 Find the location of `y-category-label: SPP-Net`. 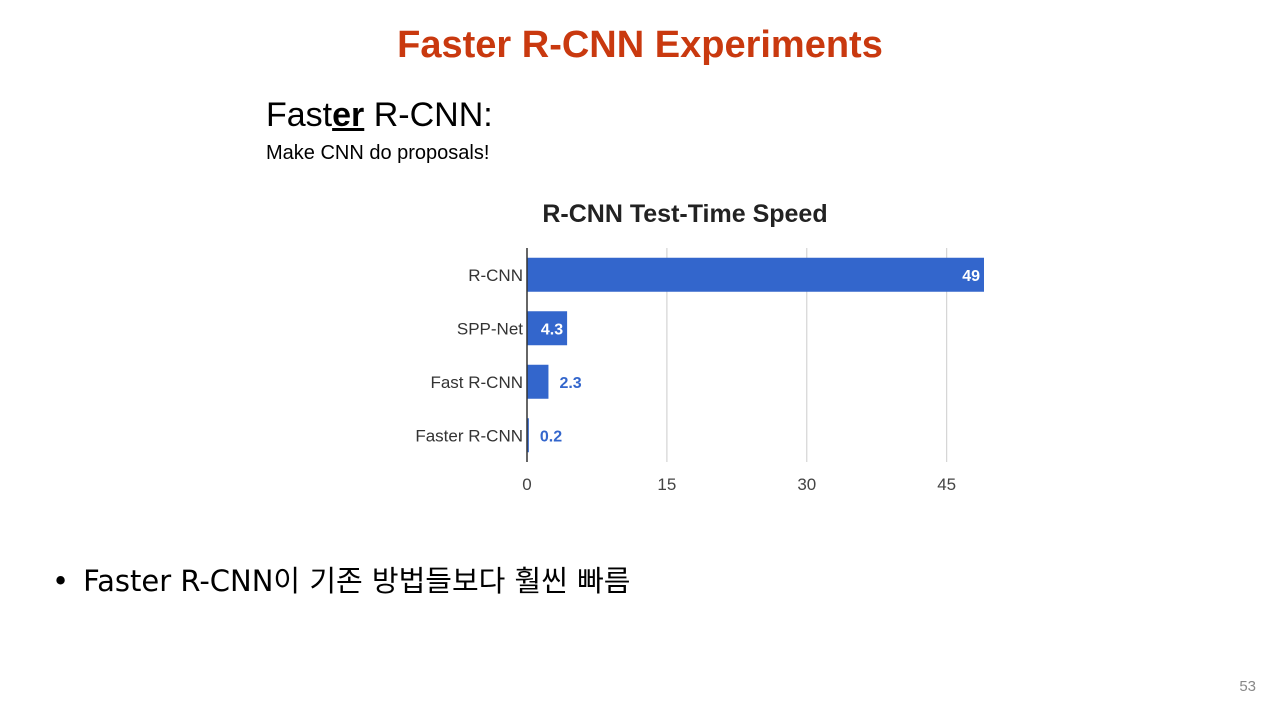

y-category-label: SPP-Net is located at coordinates (490, 328).